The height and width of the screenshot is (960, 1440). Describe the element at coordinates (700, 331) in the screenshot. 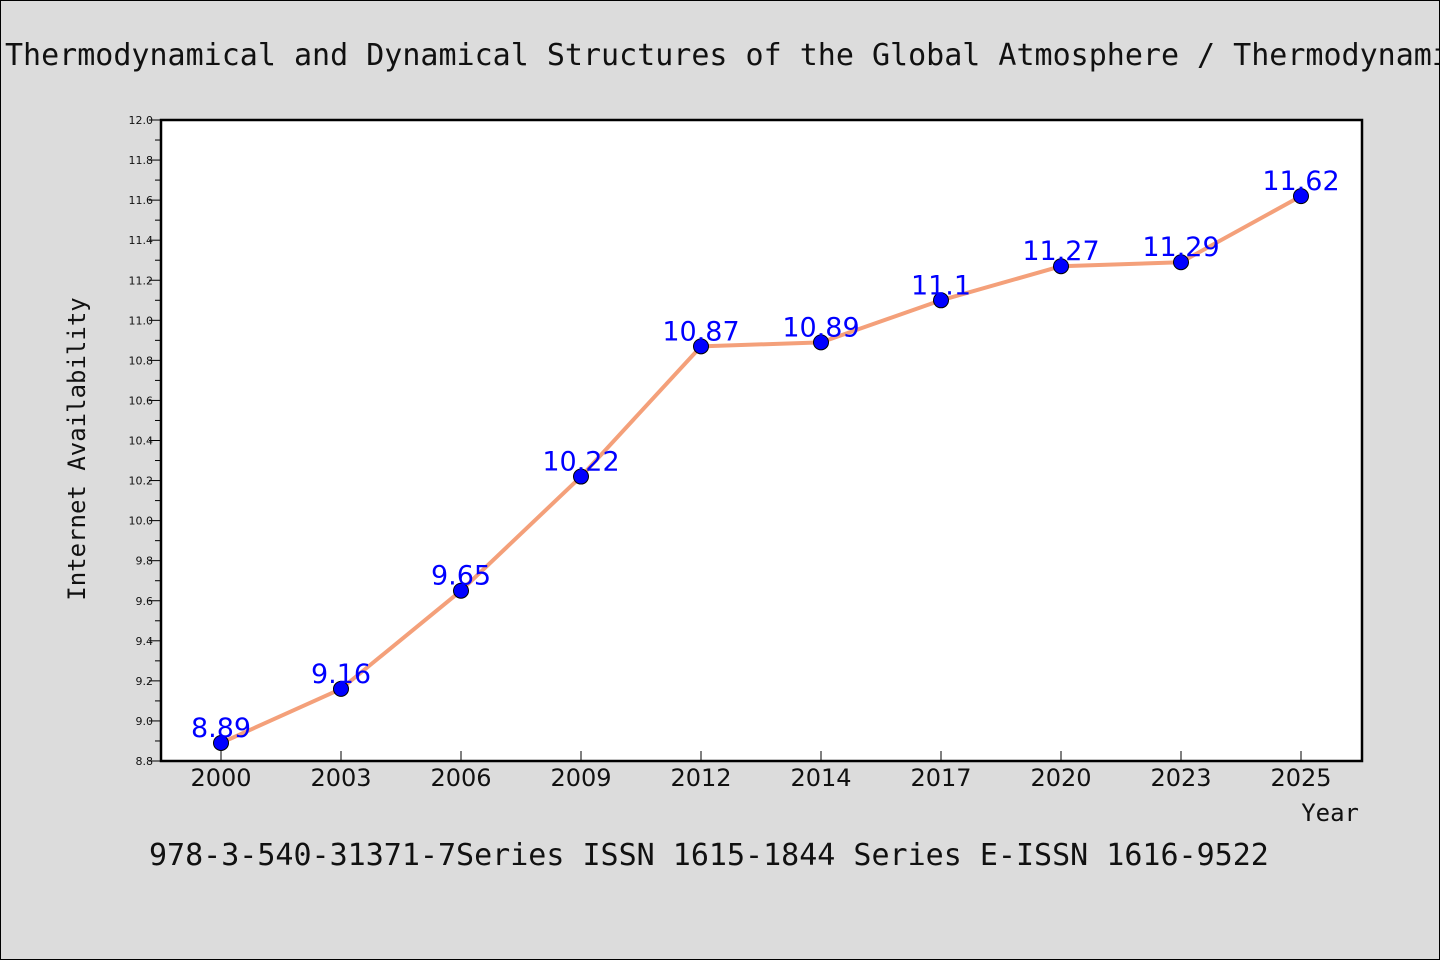

I see `data-label: 10.87` at that location.